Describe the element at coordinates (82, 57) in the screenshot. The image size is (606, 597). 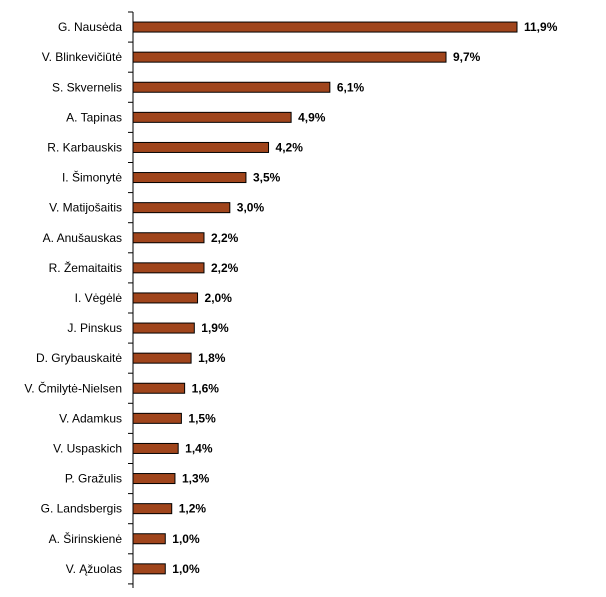
I see `category-label: V. Blinkevičiūtė` at that location.